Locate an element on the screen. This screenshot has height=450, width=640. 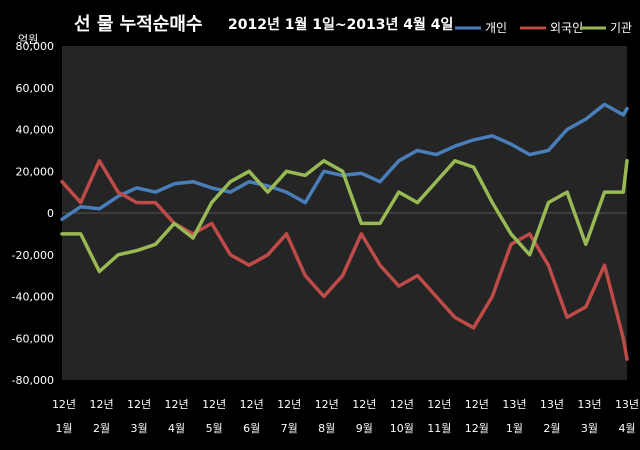
y-tick-label: 20,000 is located at coordinates (35, 171).